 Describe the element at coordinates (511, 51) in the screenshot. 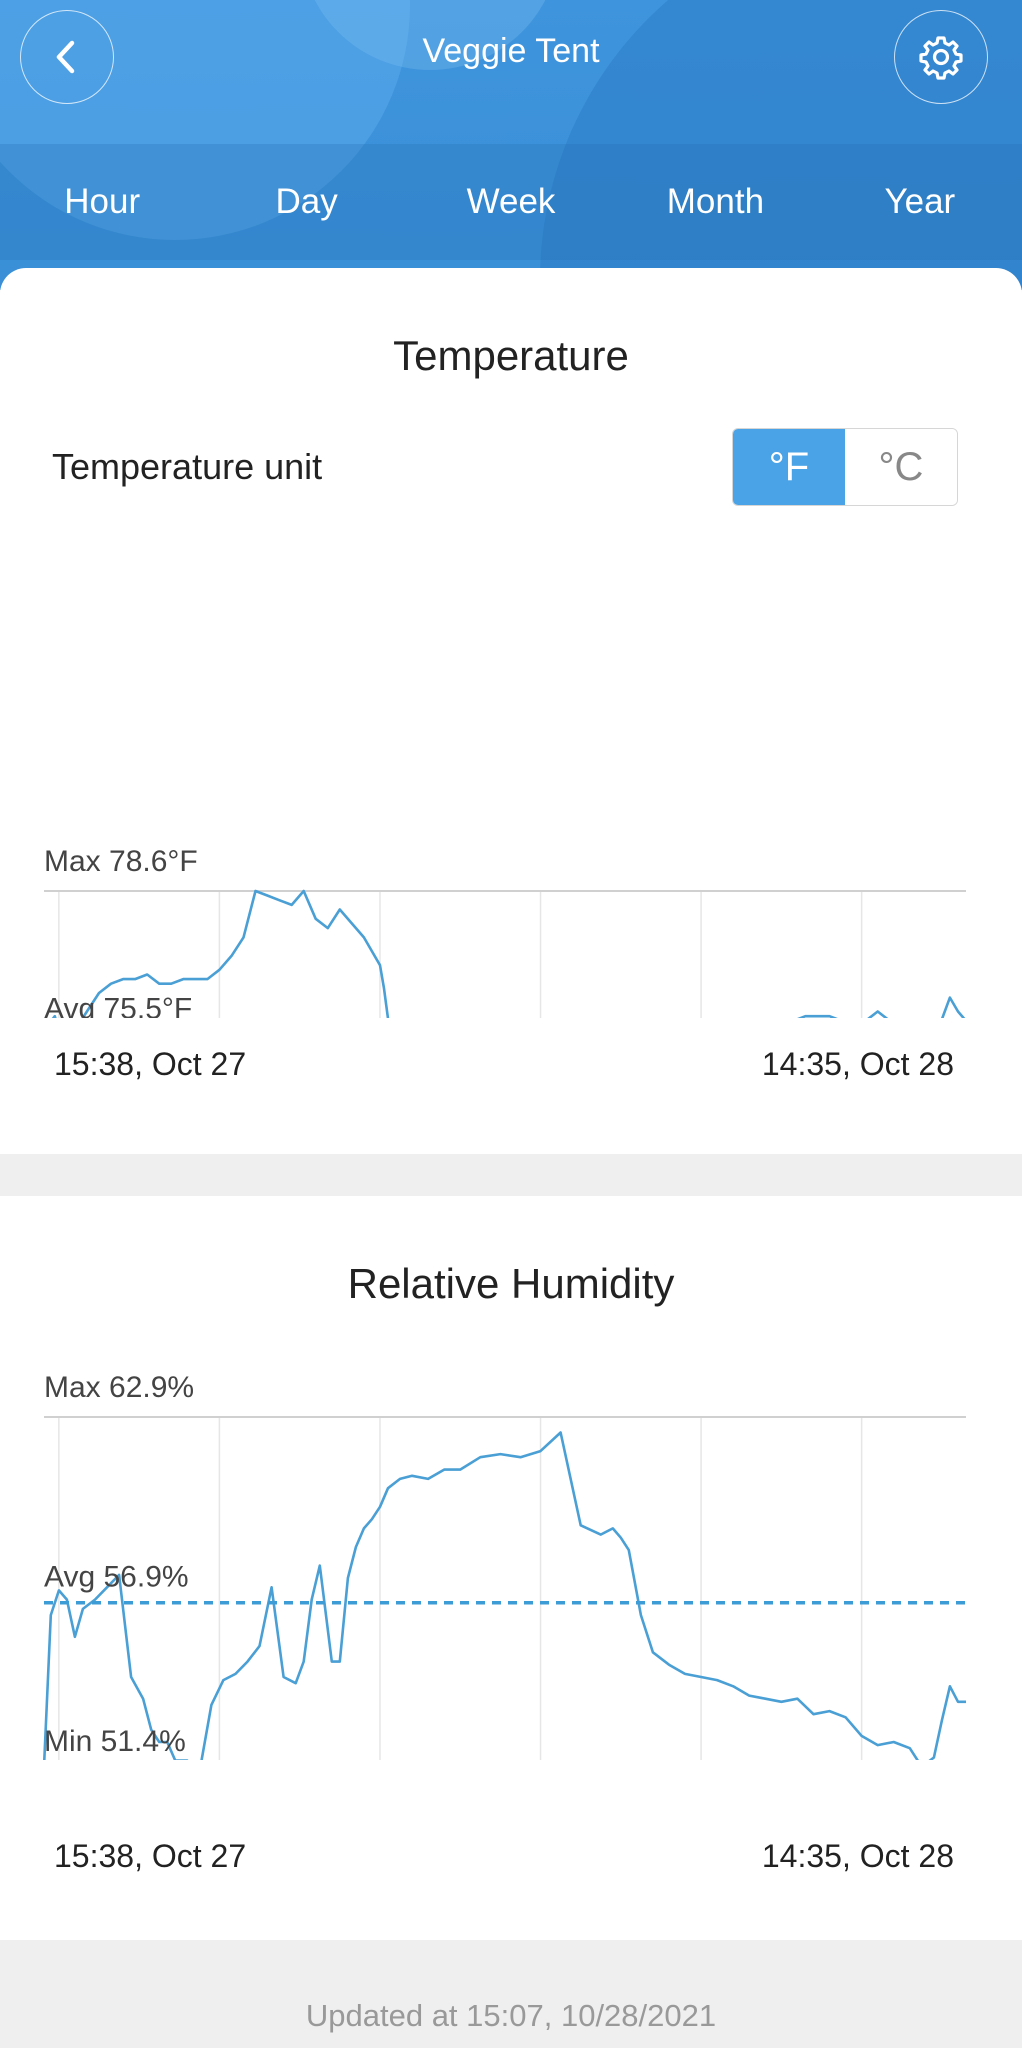

I see `page-title: Veggie Tent` at that location.